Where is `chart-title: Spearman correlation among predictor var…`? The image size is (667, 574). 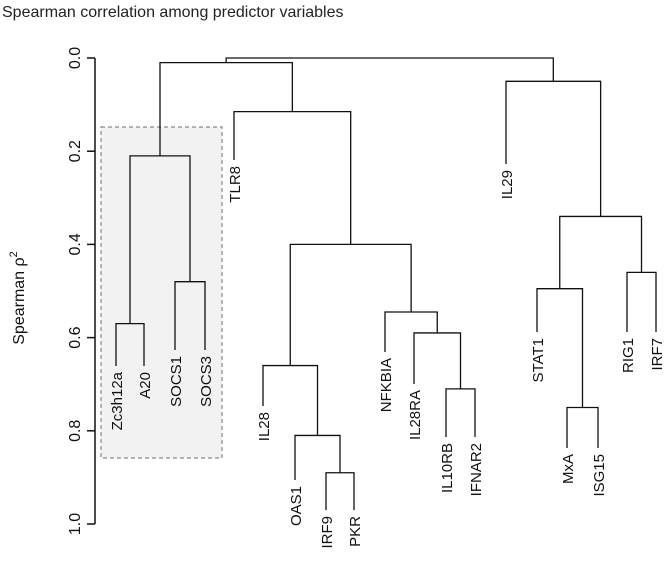
chart-title: Spearman correlation among predictor var… is located at coordinates (173, 12).